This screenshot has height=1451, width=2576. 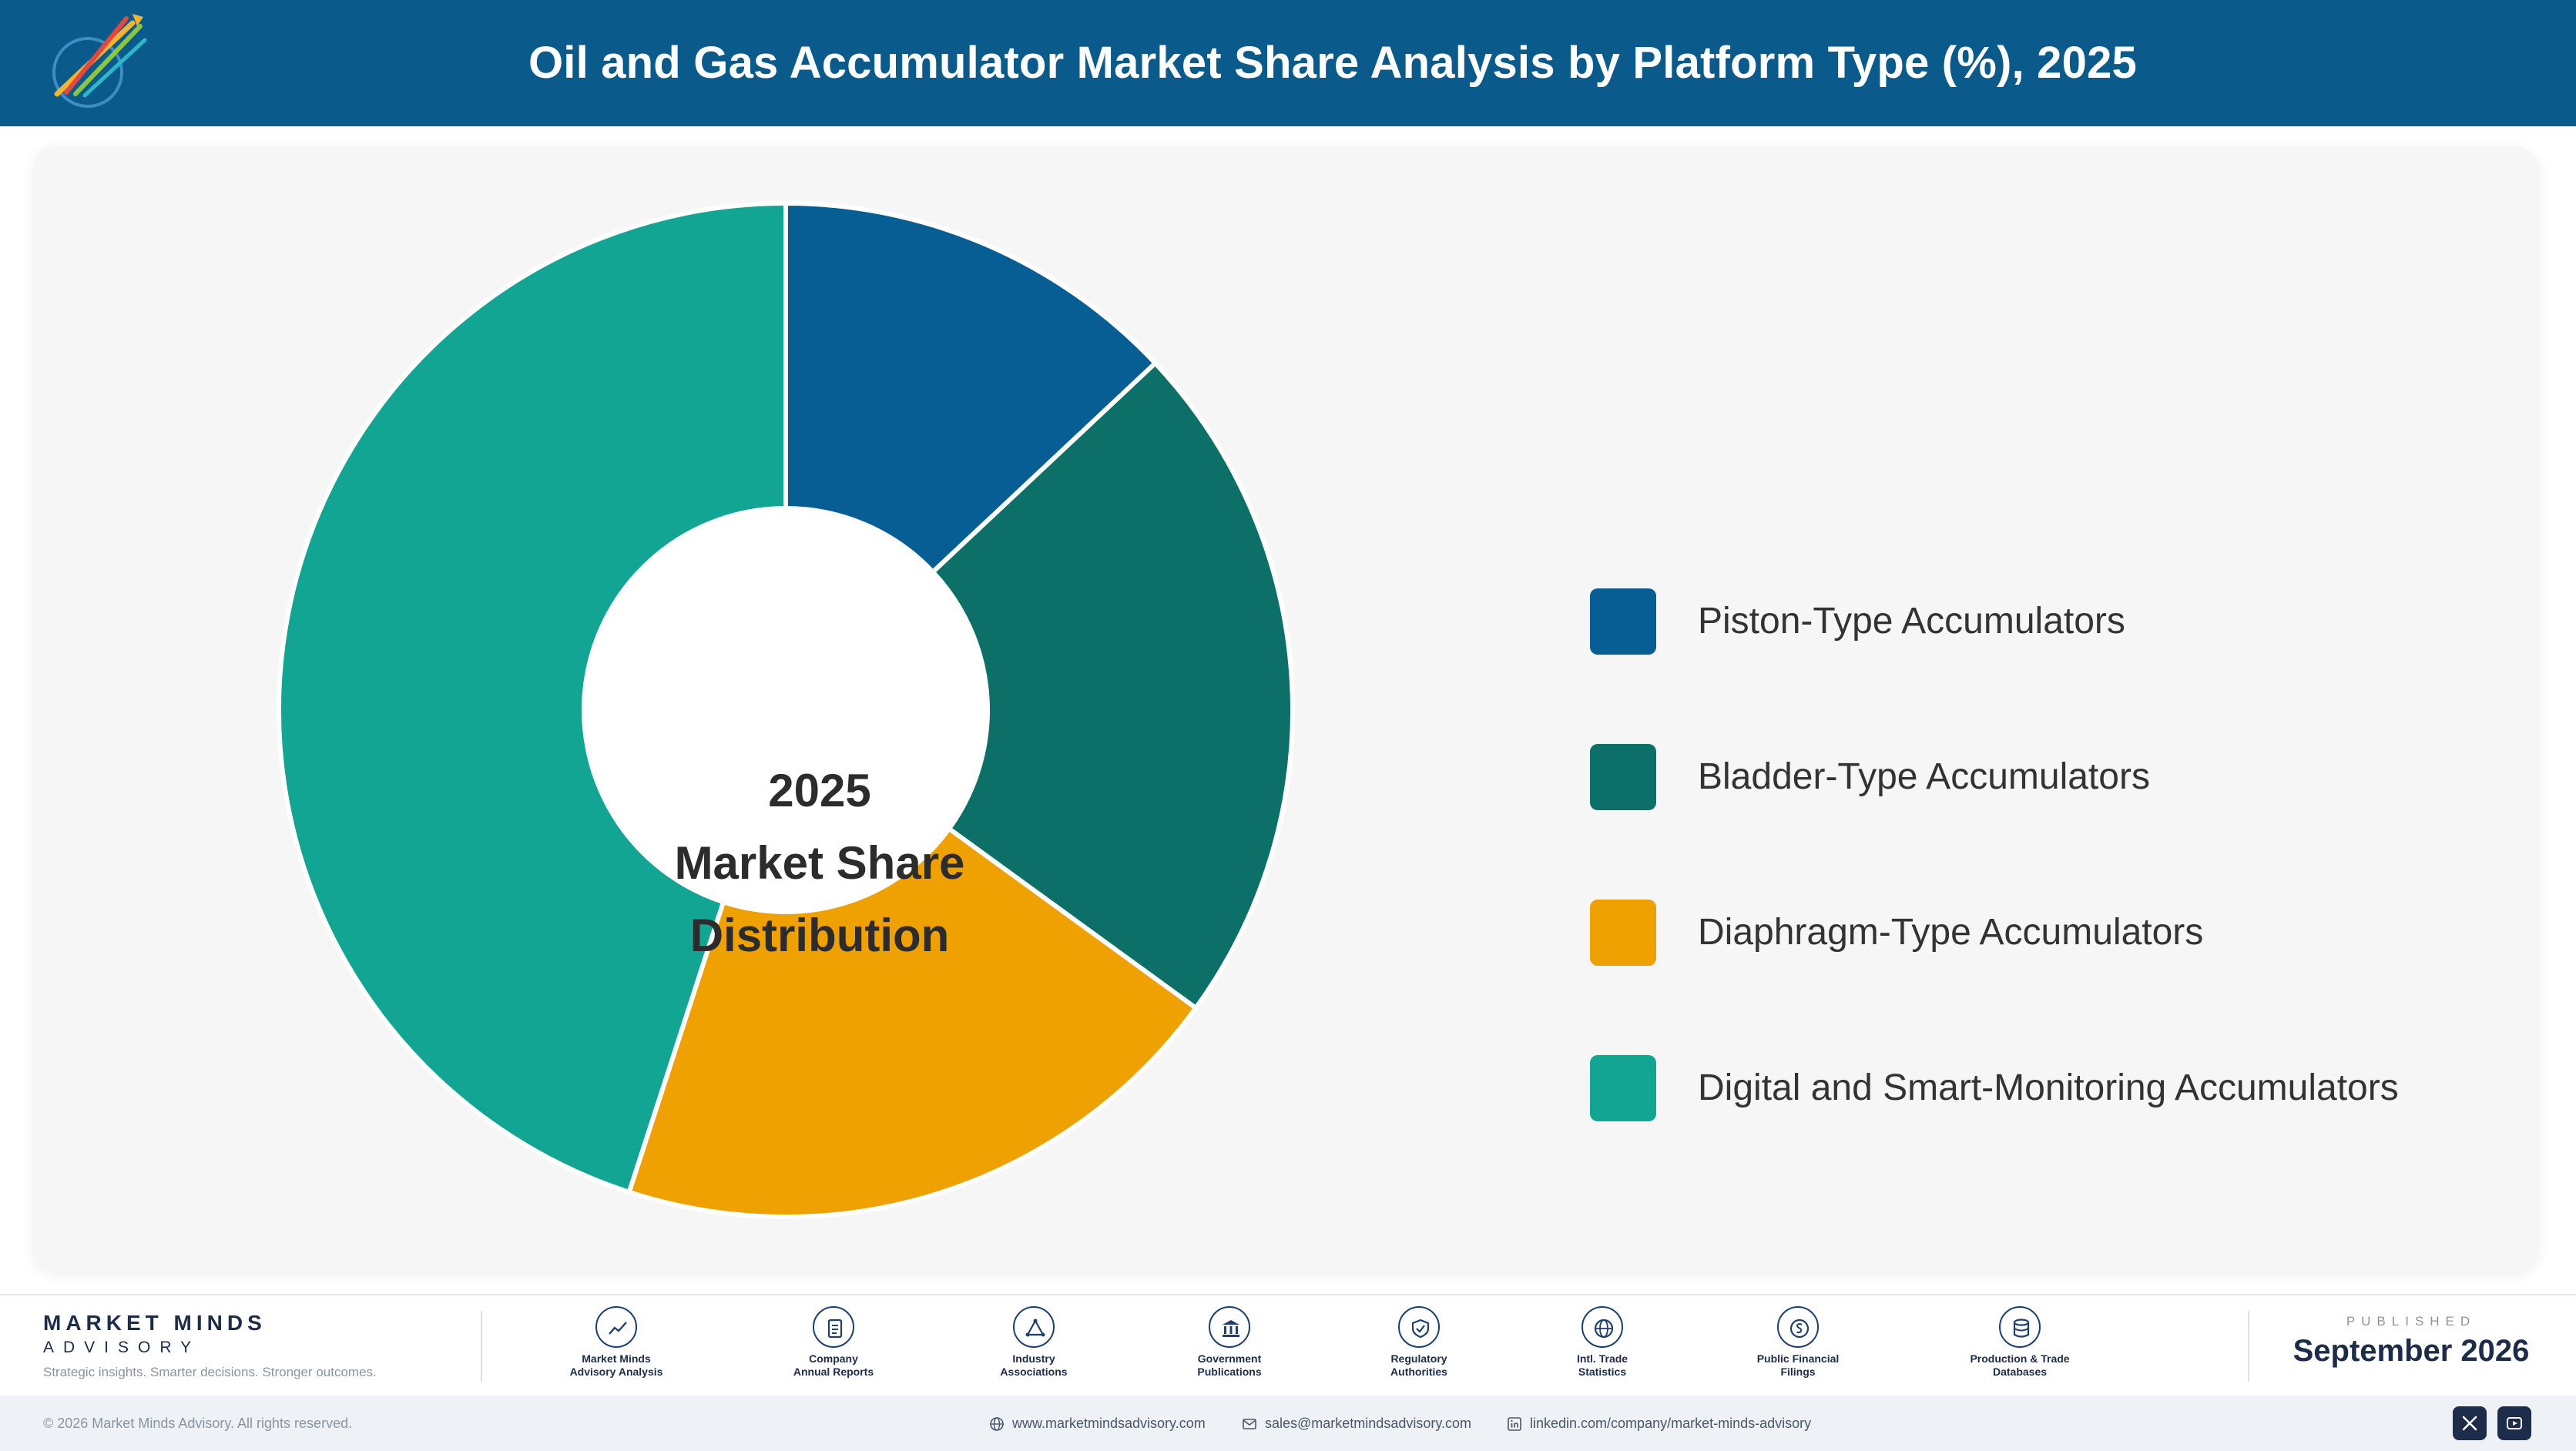 What do you see at coordinates (1951, 932) in the screenshot?
I see `legend-label: Diaphragm-Type Accumulators` at bounding box center [1951, 932].